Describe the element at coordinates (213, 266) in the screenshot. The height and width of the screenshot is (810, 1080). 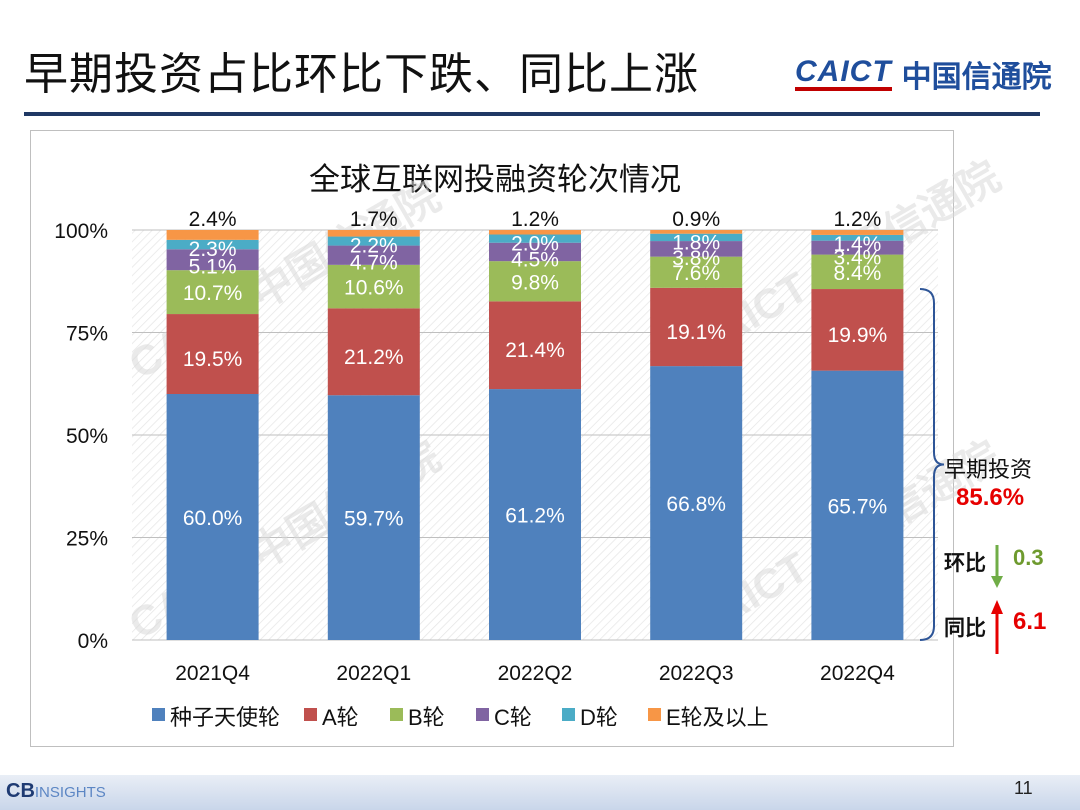
I see `data-label: 5.1%` at that location.